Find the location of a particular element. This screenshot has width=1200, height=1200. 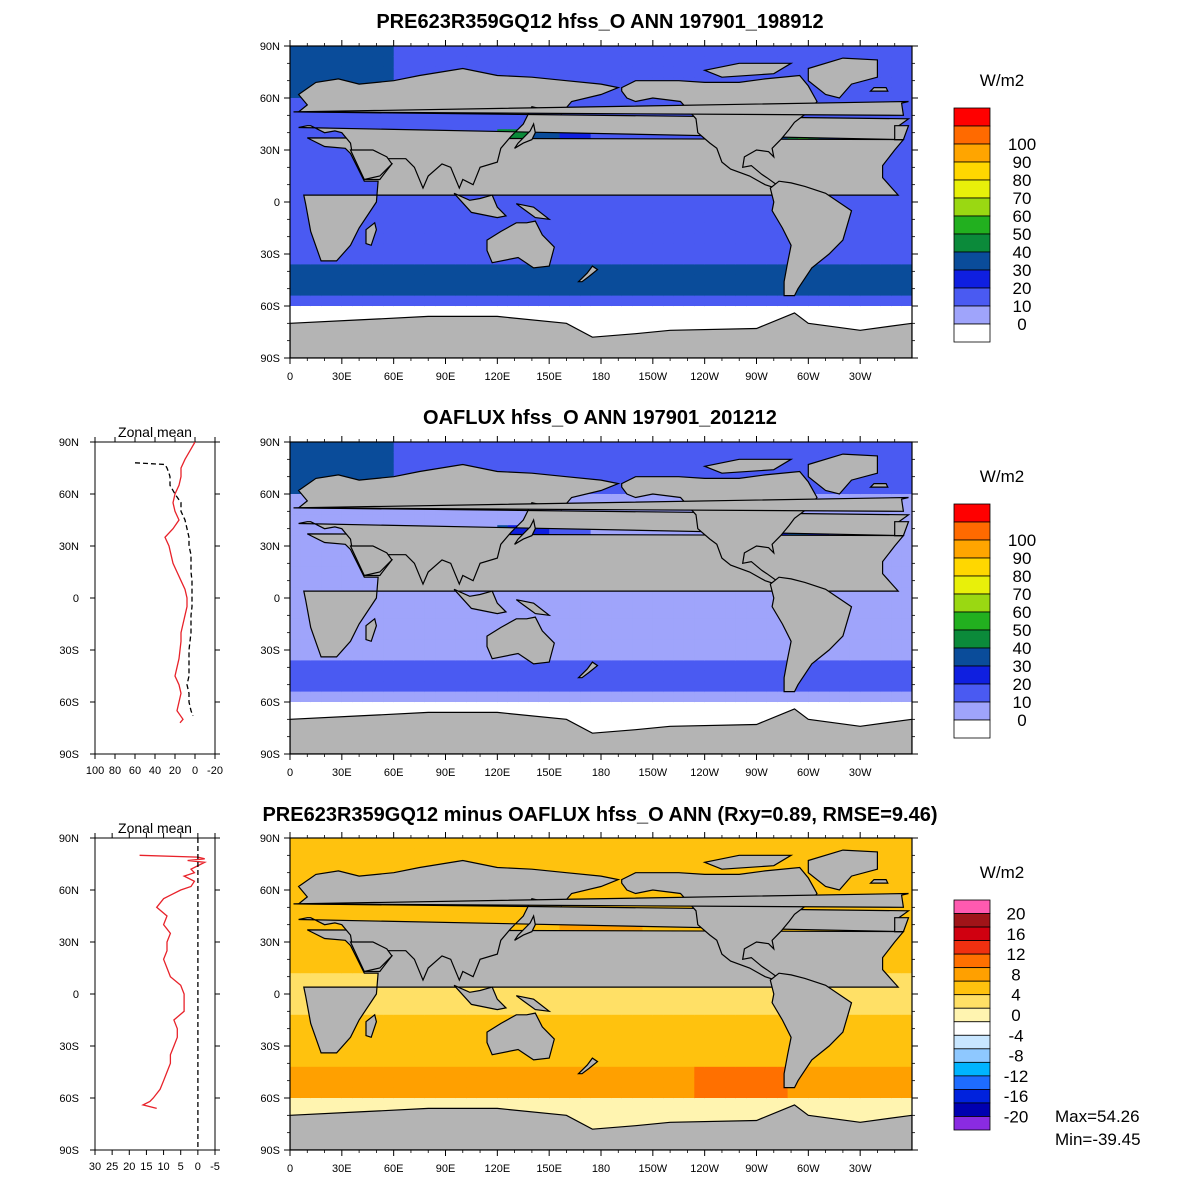

panel-title: PRE623R359GQ12 hfss_O ANN 197901_198912 is located at coordinates (599, 22).